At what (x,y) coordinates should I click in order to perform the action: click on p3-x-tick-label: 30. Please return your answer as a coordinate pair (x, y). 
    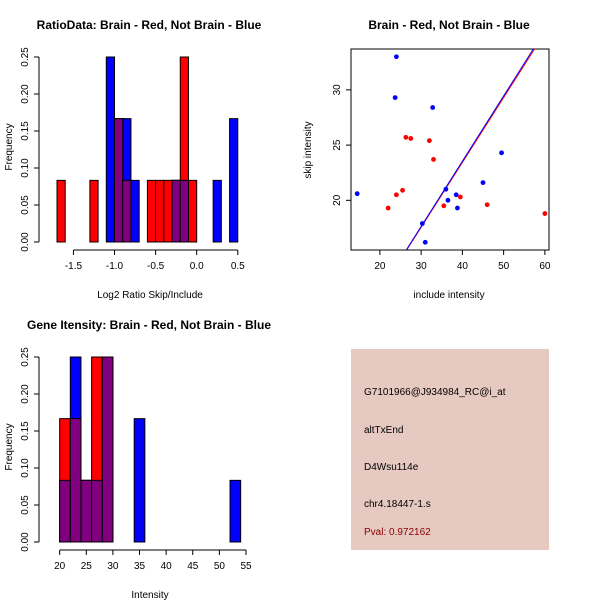
    Looking at the image, I should click on (113, 566).